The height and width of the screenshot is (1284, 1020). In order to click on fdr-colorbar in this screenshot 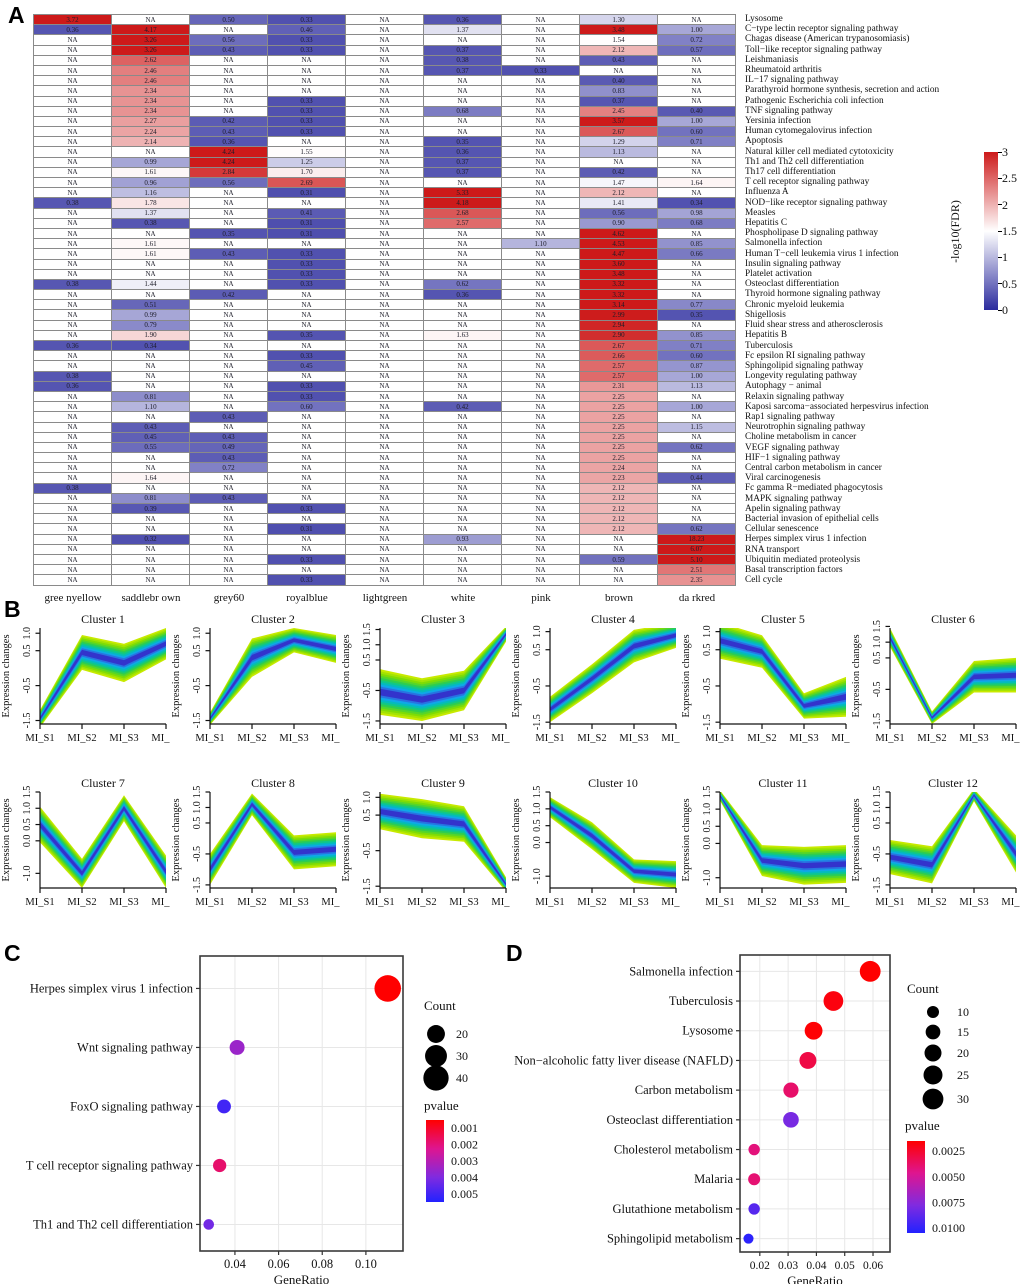, I will do `click(991, 231)`.